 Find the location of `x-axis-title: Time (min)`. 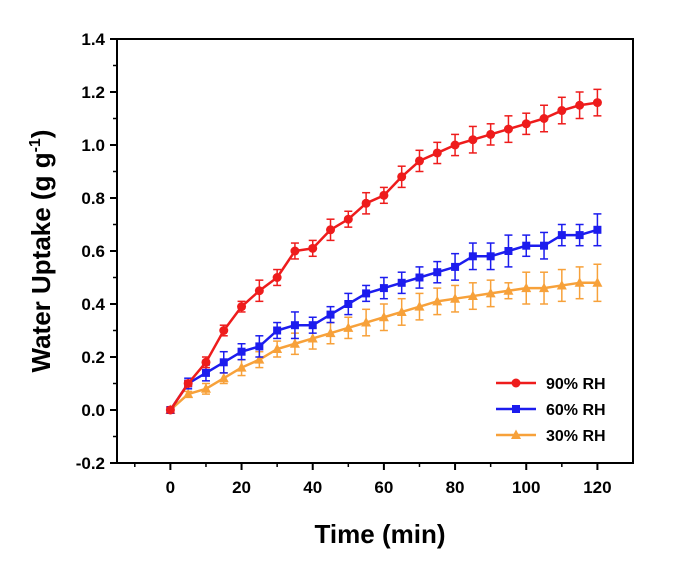

x-axis-title: Time (min) is located at coordinates (380, 534).